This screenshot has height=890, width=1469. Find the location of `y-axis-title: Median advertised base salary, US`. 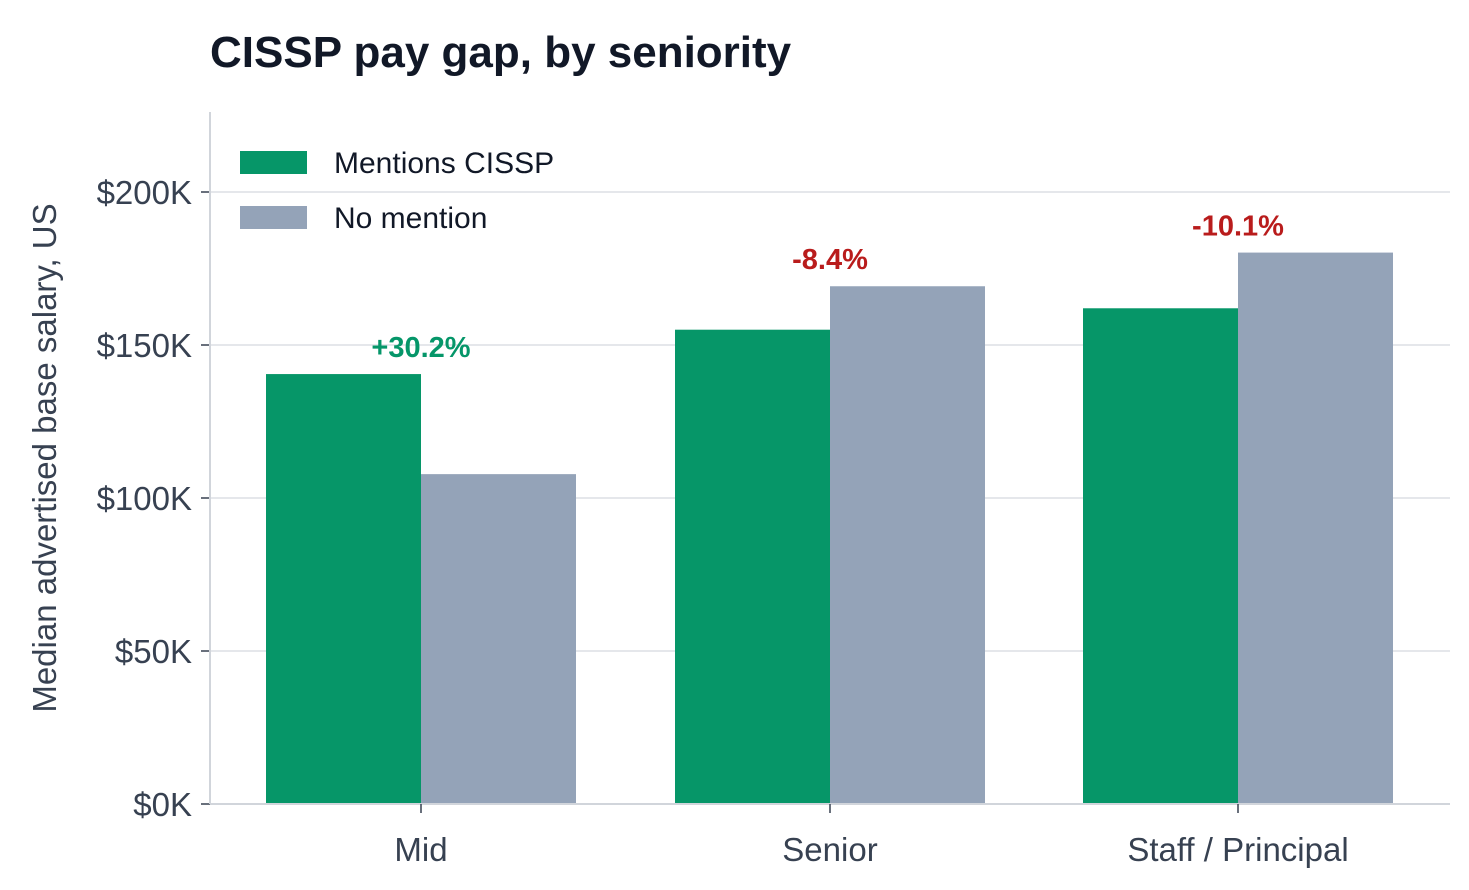

y-axis-title: Median advertised base salary, US is located at coordinates (44, 457).